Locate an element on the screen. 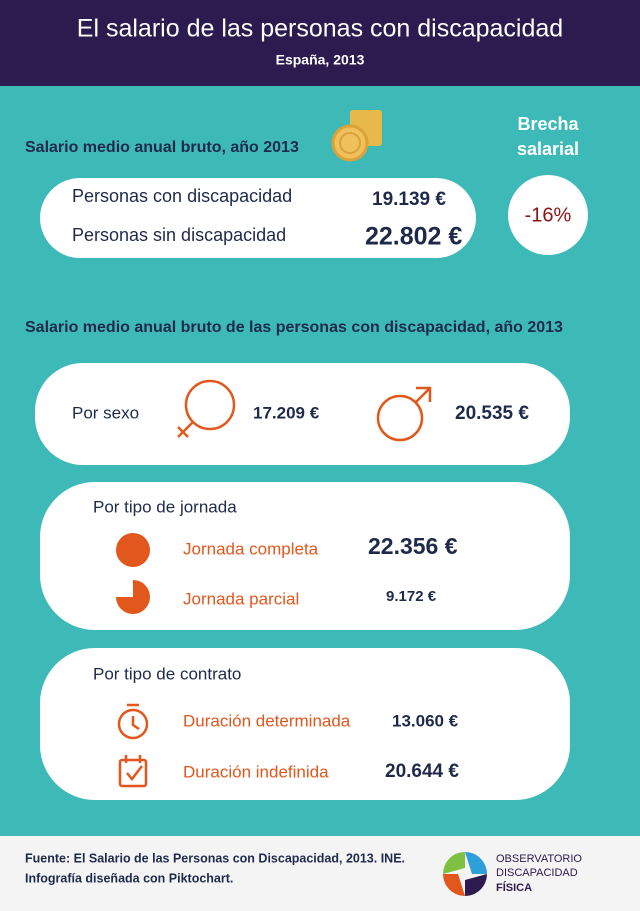 This screenshot has height=911, width=640. logo-text: FÍSICA is located at coordinates (514, 887).